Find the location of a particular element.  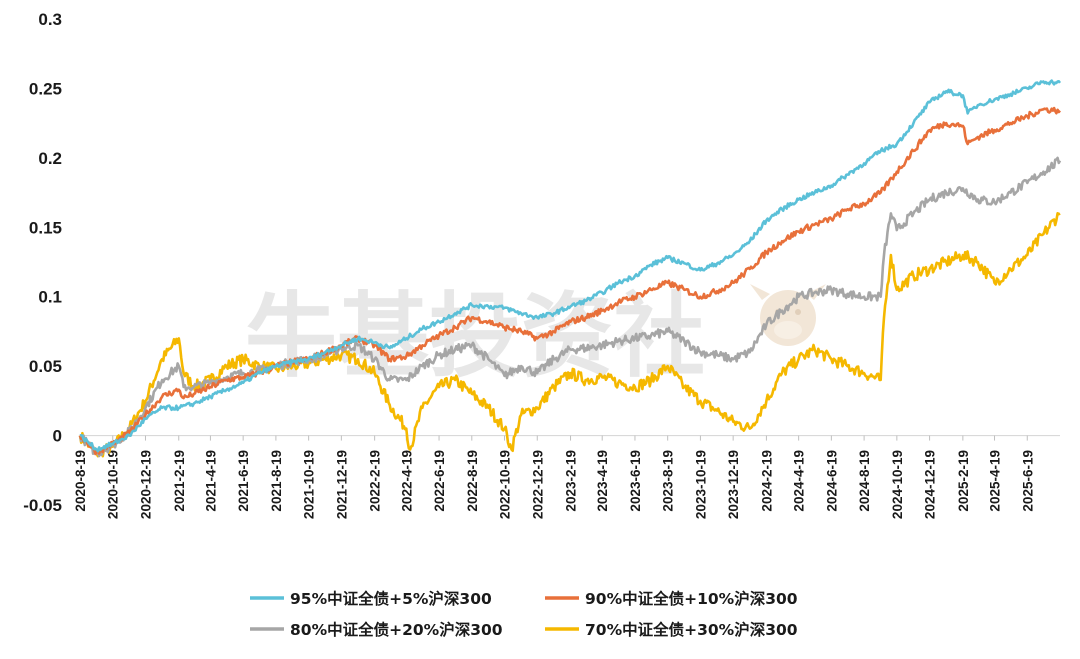

x-tick-label: 2022-6-19 is located at coordinates (439, 481).